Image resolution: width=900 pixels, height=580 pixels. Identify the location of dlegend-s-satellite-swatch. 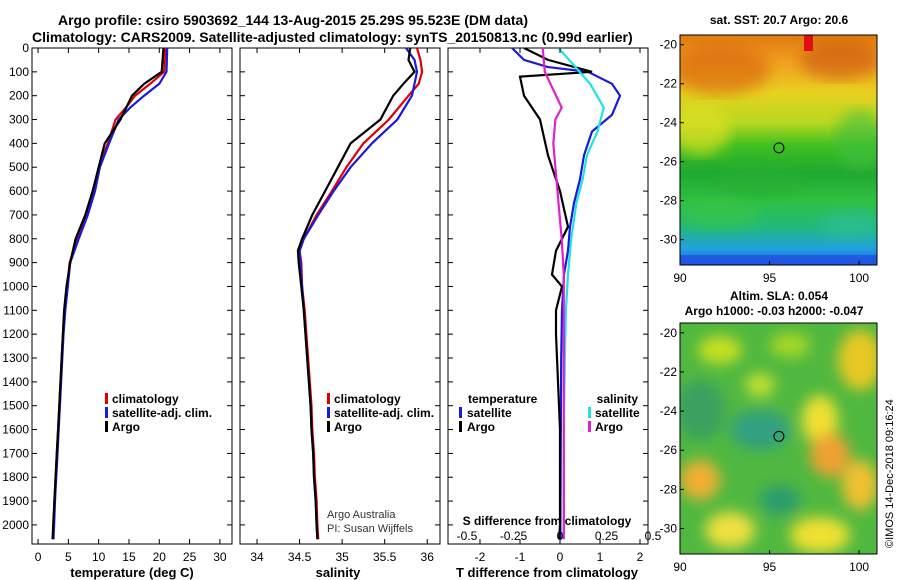
(589, 412).